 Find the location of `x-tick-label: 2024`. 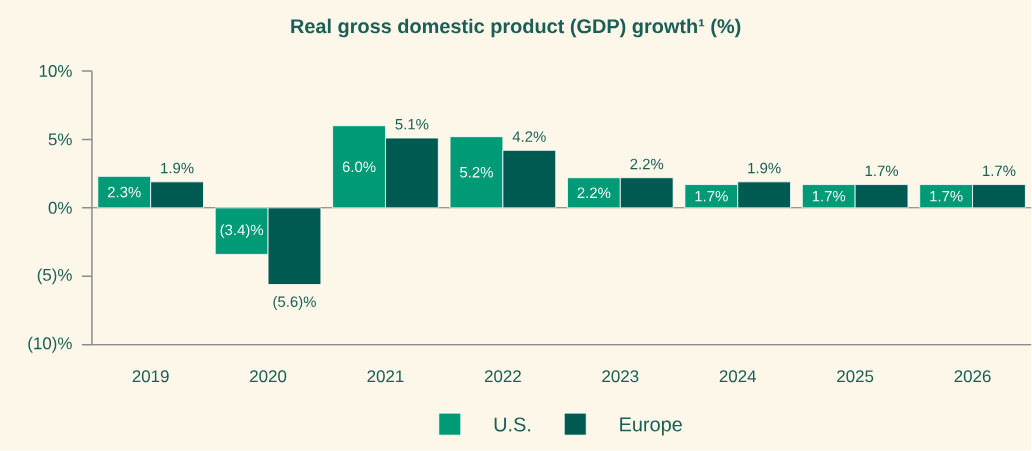

x-tick-label: 2024 is located at coordinates (738, 376).